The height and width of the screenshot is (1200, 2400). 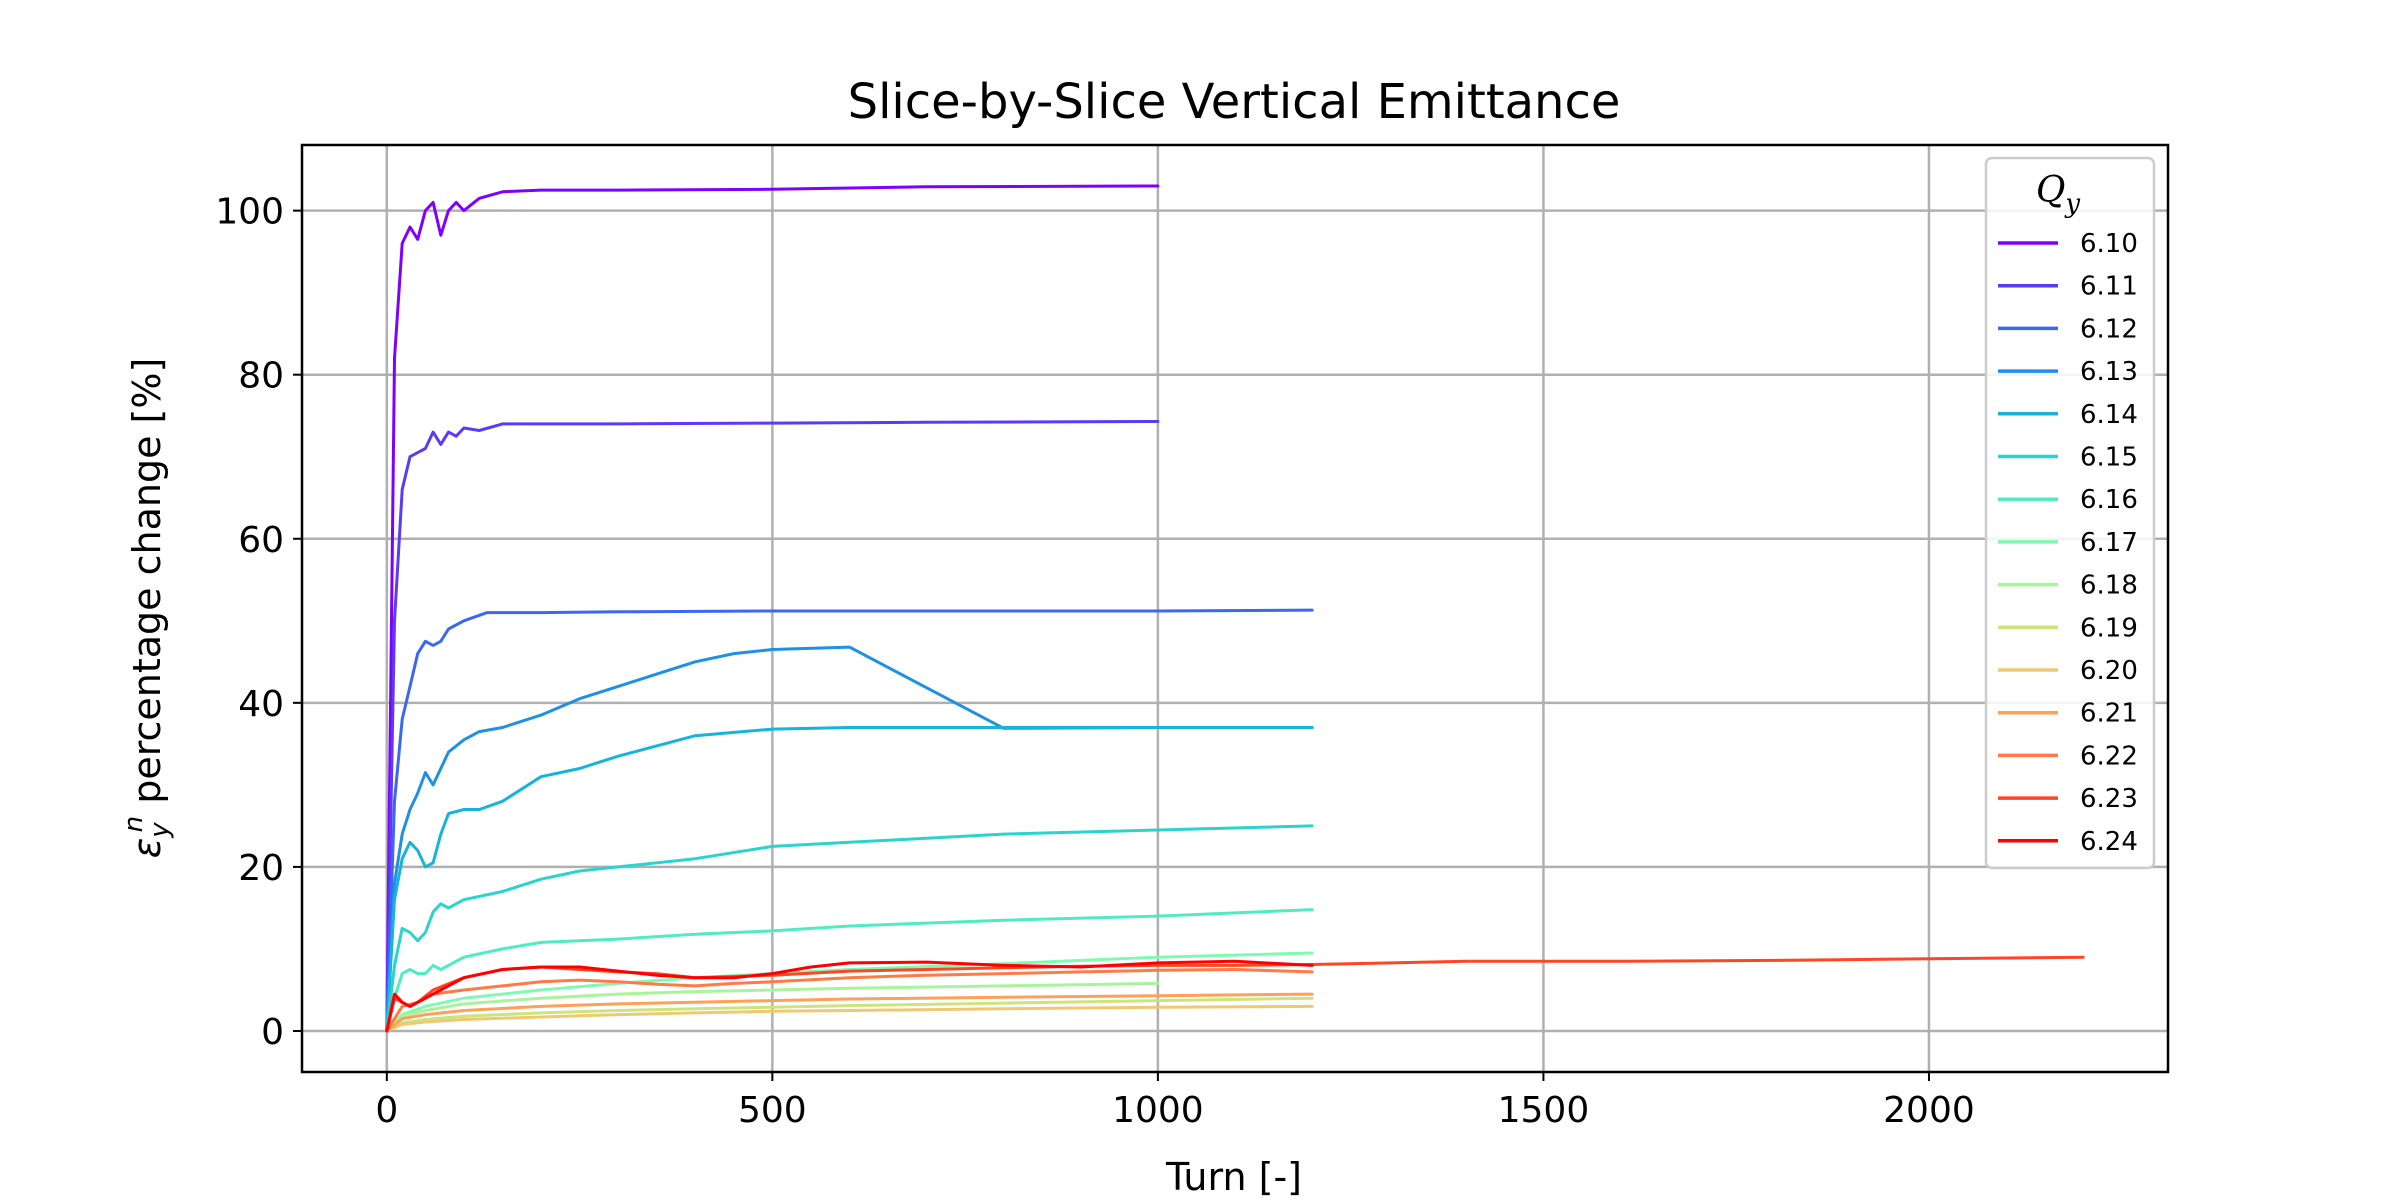 I want to click on legend-title: Qy, so click(x=2058, y=194).